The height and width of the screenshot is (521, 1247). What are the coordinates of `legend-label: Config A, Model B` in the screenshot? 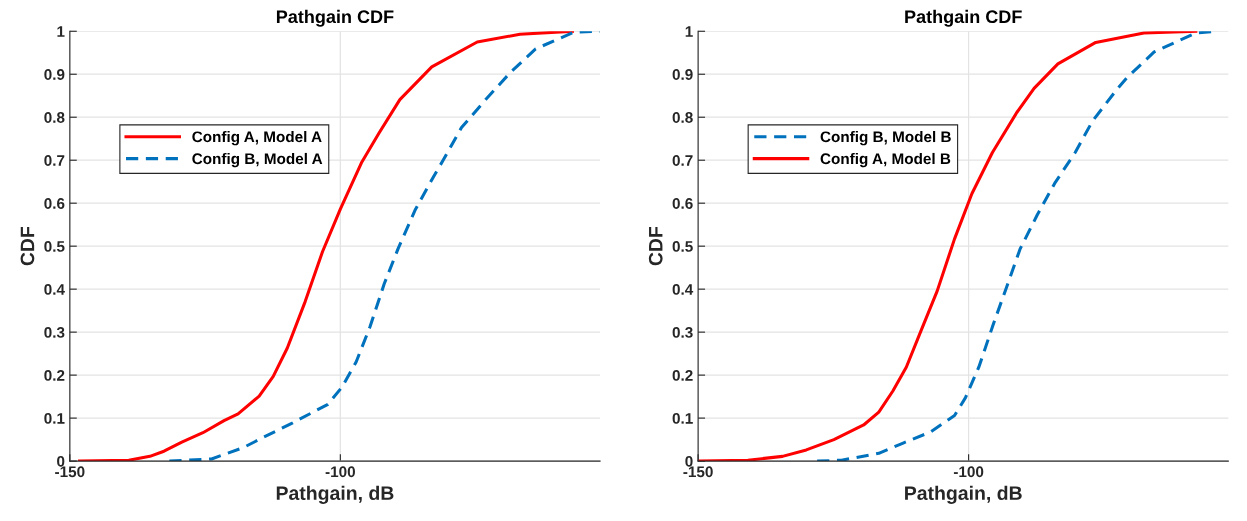 It's located at (885, 160).